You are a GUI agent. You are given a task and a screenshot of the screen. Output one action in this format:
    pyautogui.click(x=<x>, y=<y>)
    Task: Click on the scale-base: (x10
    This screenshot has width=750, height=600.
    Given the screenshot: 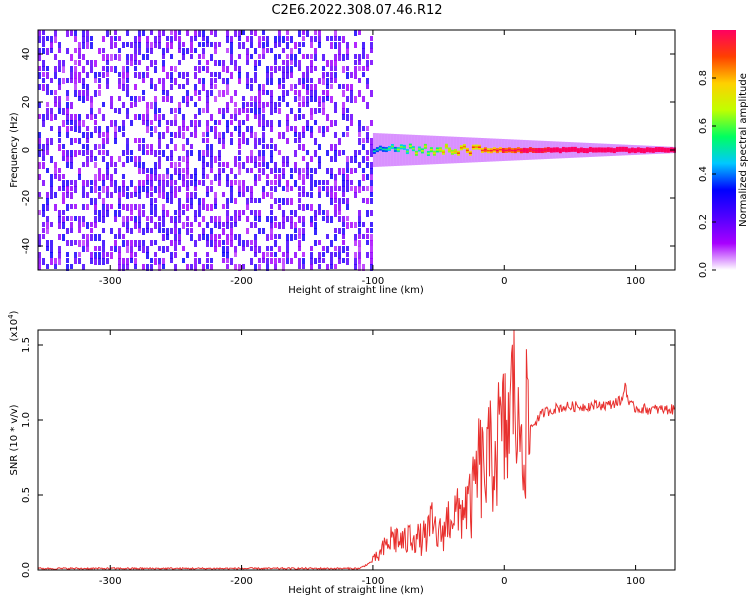 What is the action you would take?
    pyautogui.click(x=14, y=330)
    